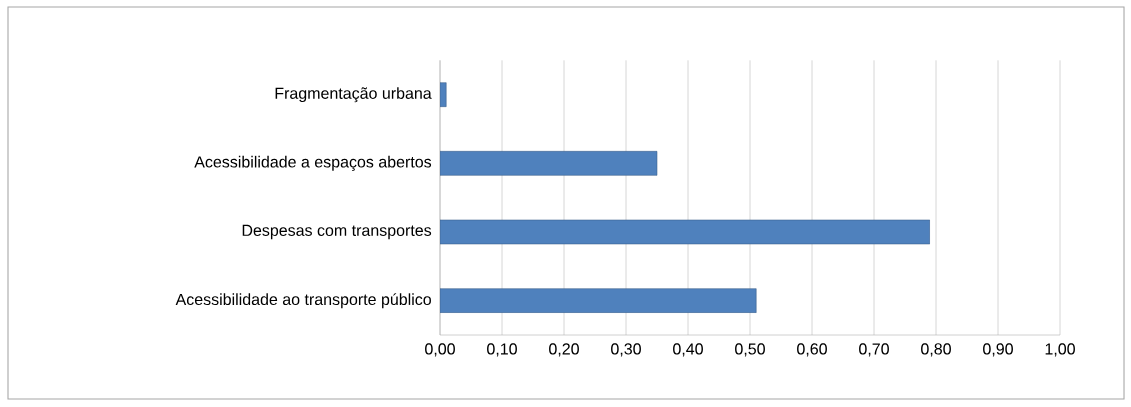 This screenshot has height=407, width=1131. Describe the element at coordinates (874, 350) in the screenshot. I see `x-tick-label: 0,70` at that location.